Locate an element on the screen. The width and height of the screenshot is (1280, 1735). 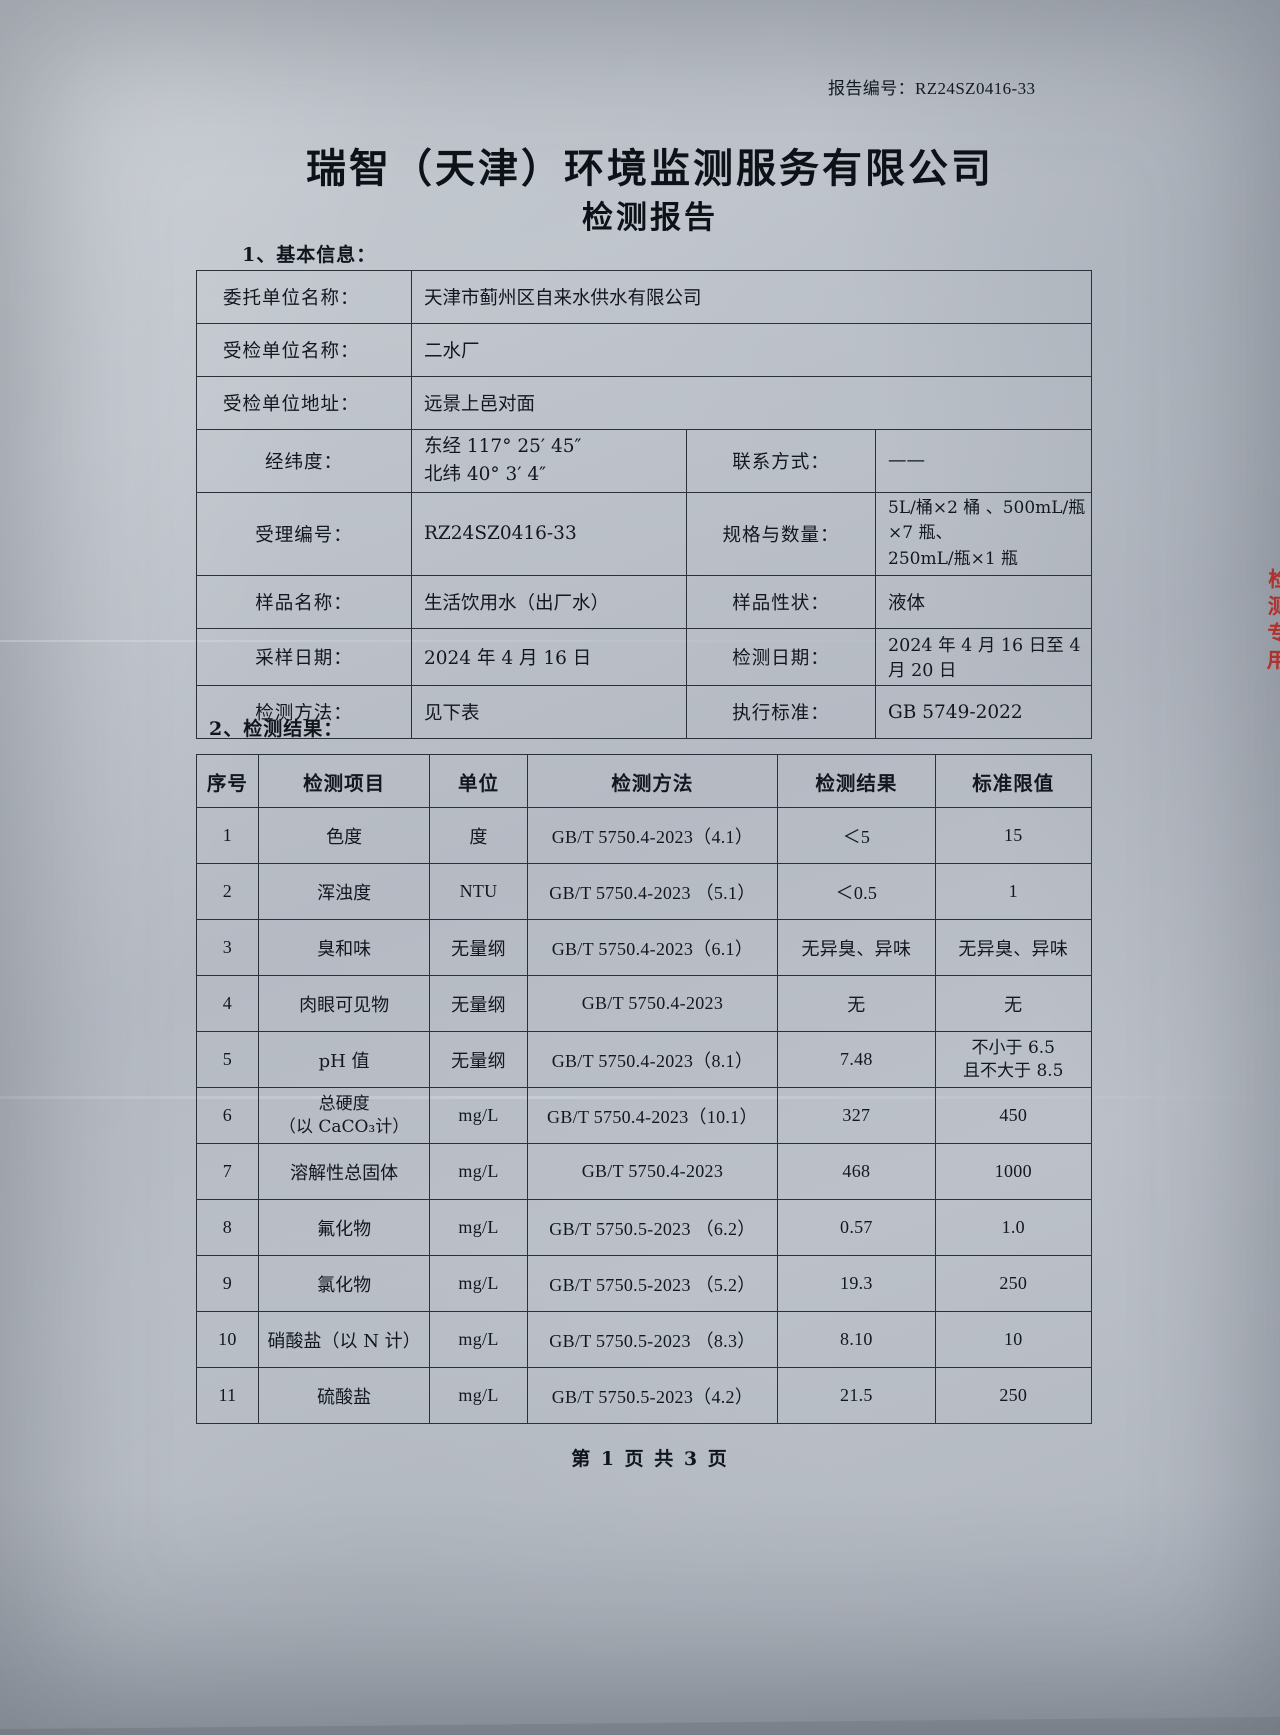
cell-index: 6 is located at coordinates (227, 1115).